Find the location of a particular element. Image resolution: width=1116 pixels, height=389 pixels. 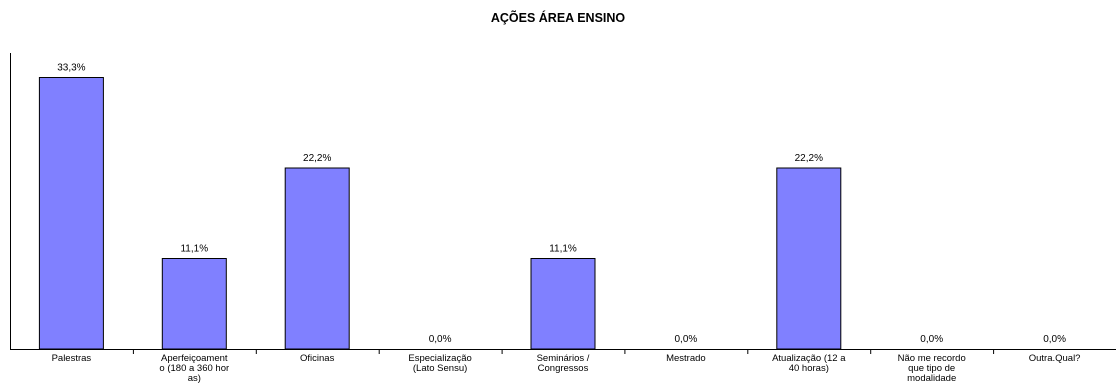

data-label-0: 33,3% is located at coordinates (71, 68).